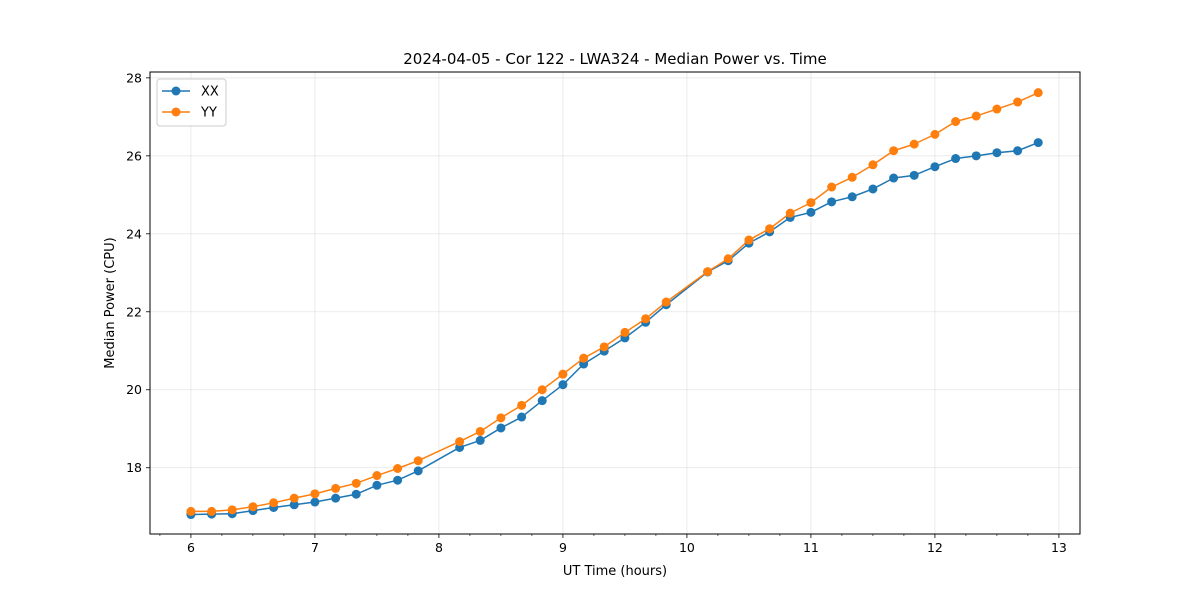 This screenshot has height=600, width=1200. What do you see at coordinates (811, 547) in the screenshot?
I see `x-tick-label: 11` at bounding box center [811, 547].